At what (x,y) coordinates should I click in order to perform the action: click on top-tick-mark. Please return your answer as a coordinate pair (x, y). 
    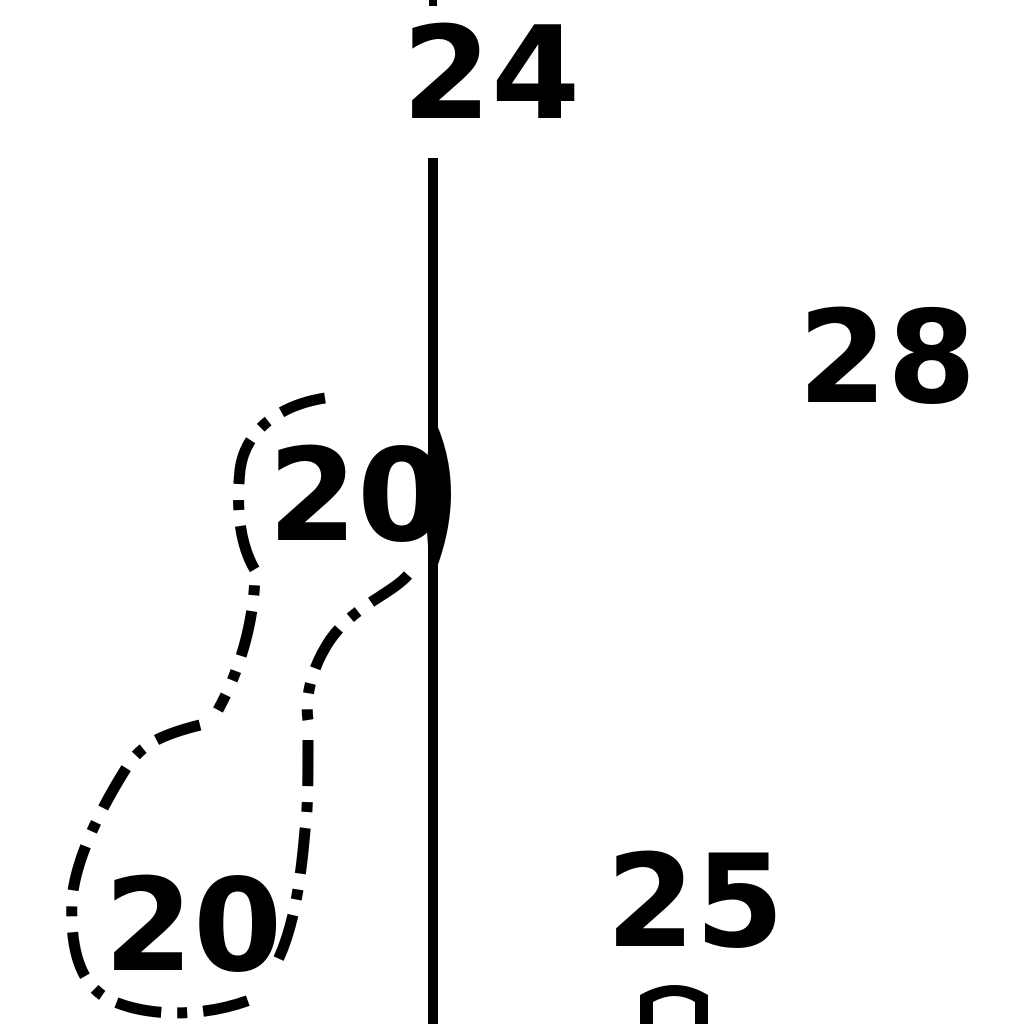
    Looking at the image, I should click on (433, 3).